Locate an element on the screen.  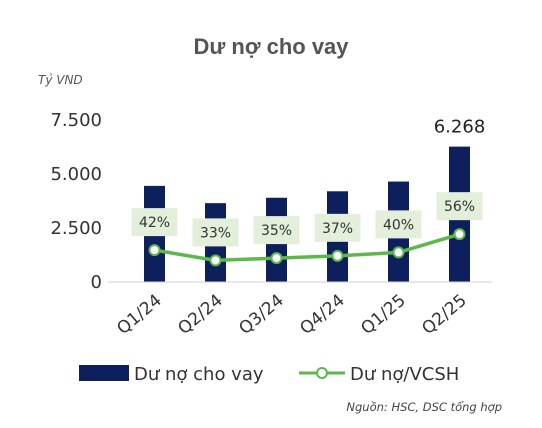
ratio-value-label: 40% is located at coordinates (398, 225).